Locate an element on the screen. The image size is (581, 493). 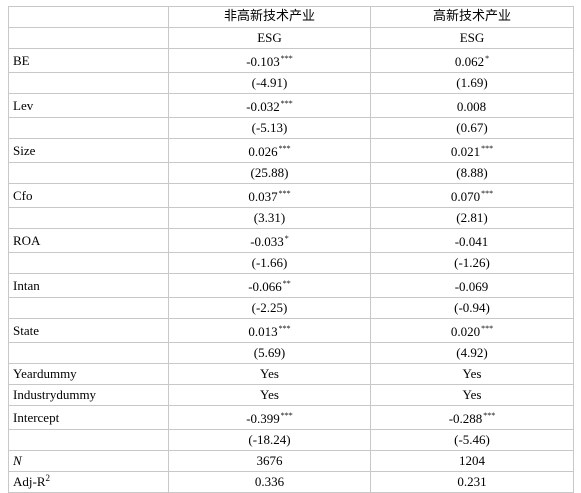
var-state-coef-left-value: 0.013 is located at coordinates (263, 331).